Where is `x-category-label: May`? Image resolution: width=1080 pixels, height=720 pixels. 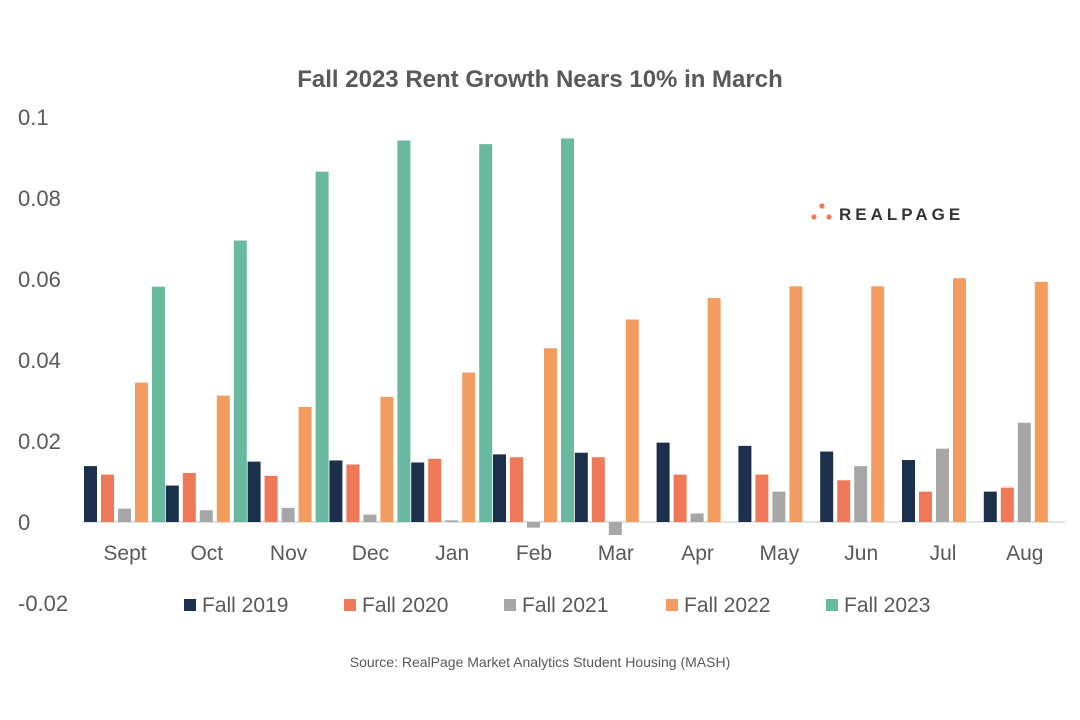
x-category-label: May is located at coordinates (780, 553).